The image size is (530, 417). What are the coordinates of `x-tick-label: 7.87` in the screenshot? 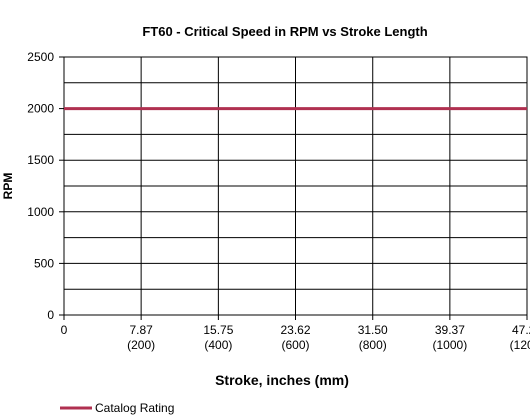 It's located at (141, 330).